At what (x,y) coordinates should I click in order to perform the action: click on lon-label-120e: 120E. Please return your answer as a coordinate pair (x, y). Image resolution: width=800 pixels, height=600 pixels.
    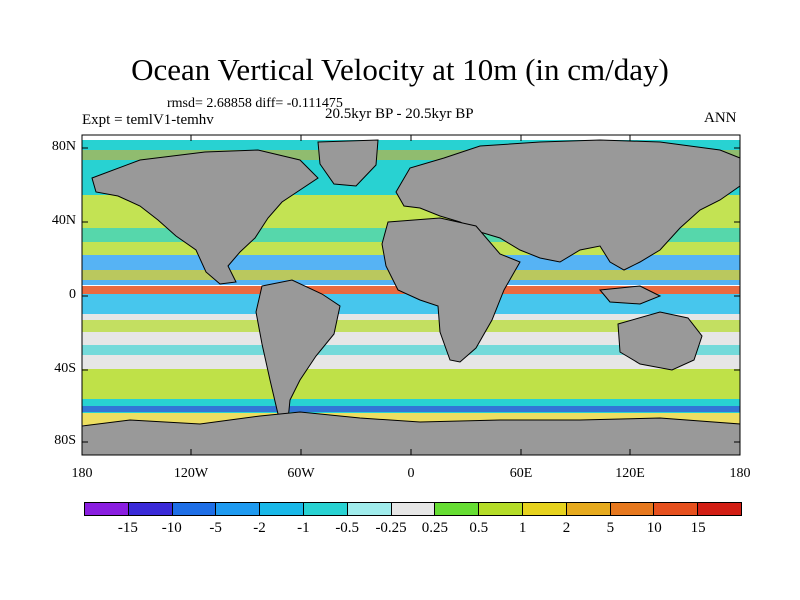
    Looking at the image, I should click on (630, 473).